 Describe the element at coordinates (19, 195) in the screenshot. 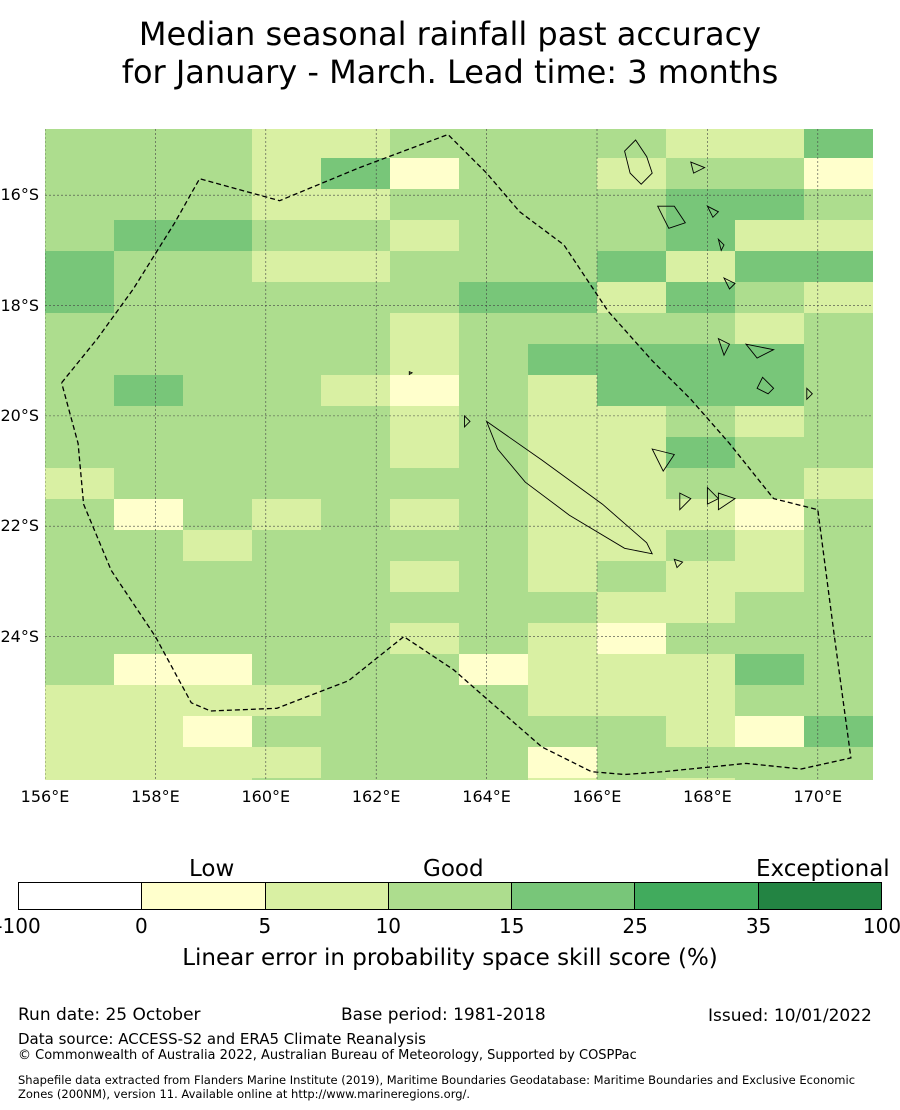

I see `latitude-label: 16°S` at that location.